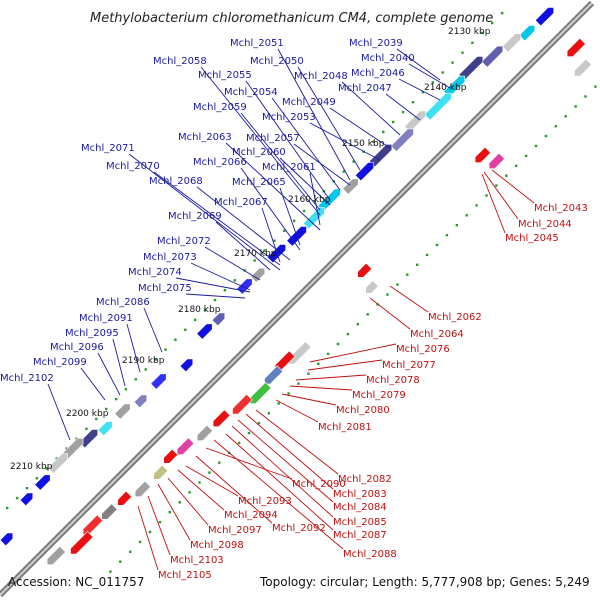  What do you see at coordinates (365, 479) in the screenshot?
I see `reverse-gene-label: Mchl_2082` at bounding box center [365, 479].